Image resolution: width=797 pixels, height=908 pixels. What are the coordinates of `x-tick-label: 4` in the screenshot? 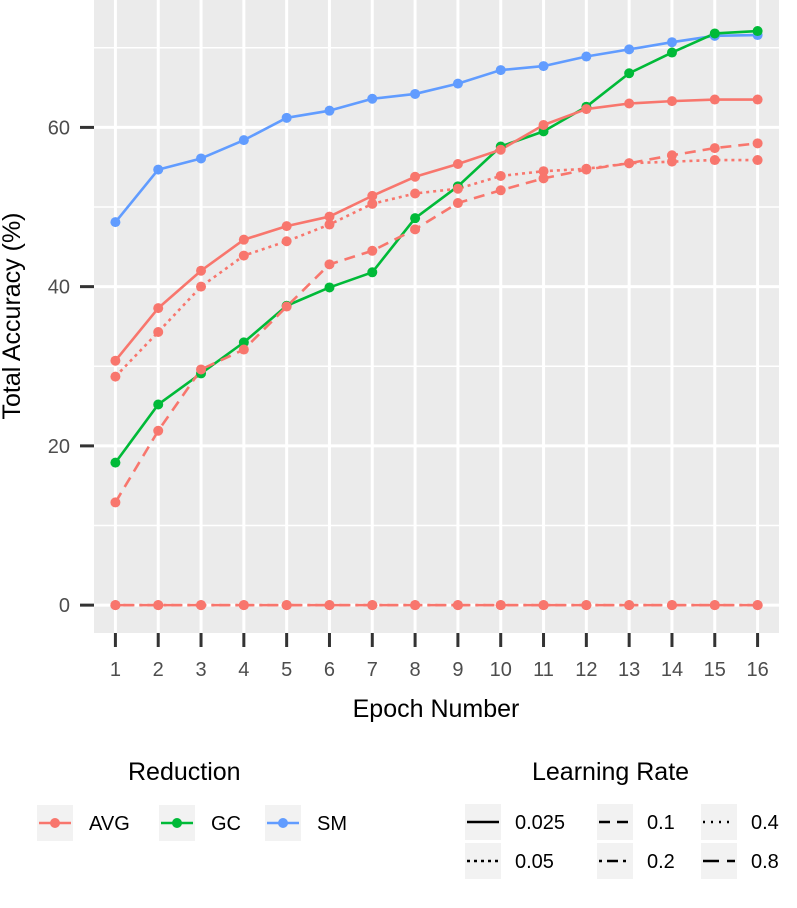 It's located at (243, 670).